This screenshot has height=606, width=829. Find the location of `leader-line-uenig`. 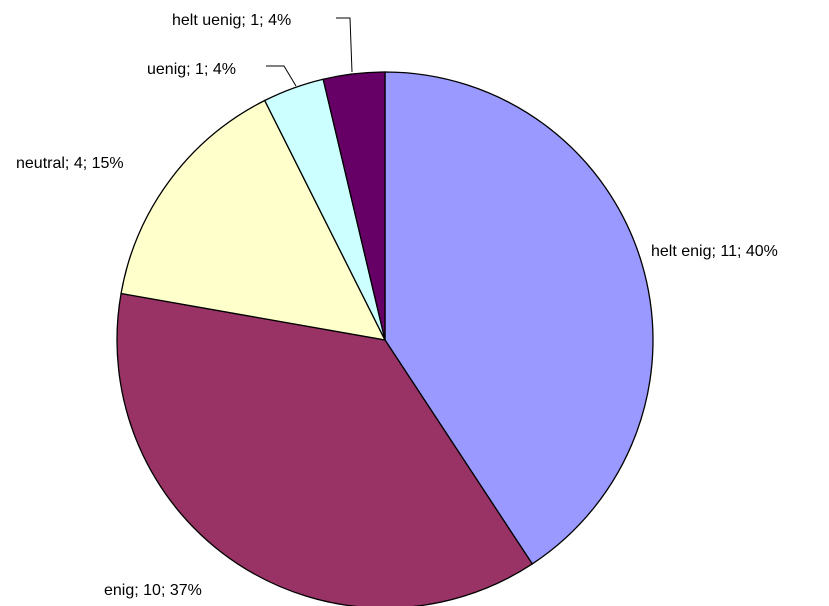

leader-line-uenig is located at coordinates (281, 76).